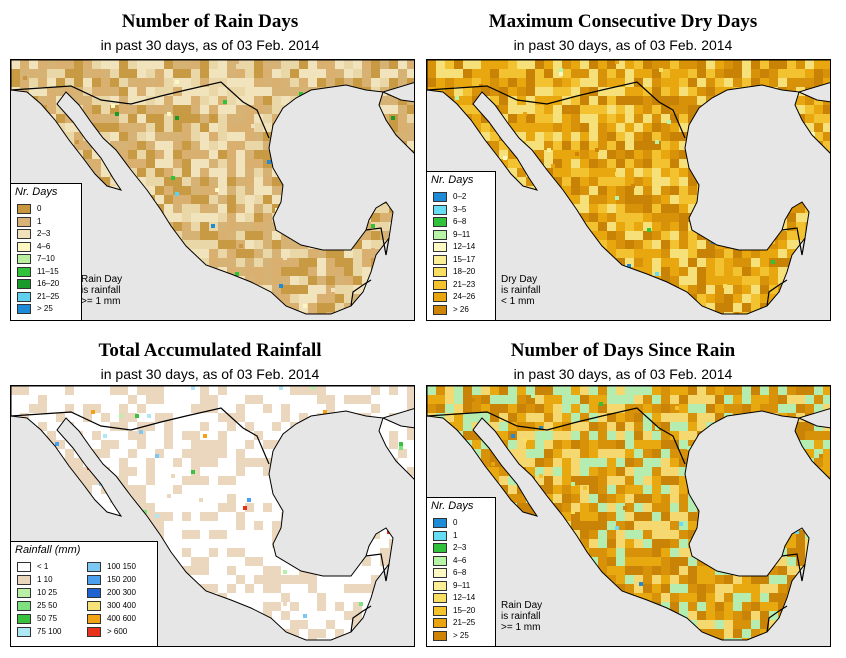 The height and width of the screenshot is (658, 846). What do you see at coordinates (464, 271) in the screenshot?
I see `legend-label: 18–20` at bounding box center [464, 271].